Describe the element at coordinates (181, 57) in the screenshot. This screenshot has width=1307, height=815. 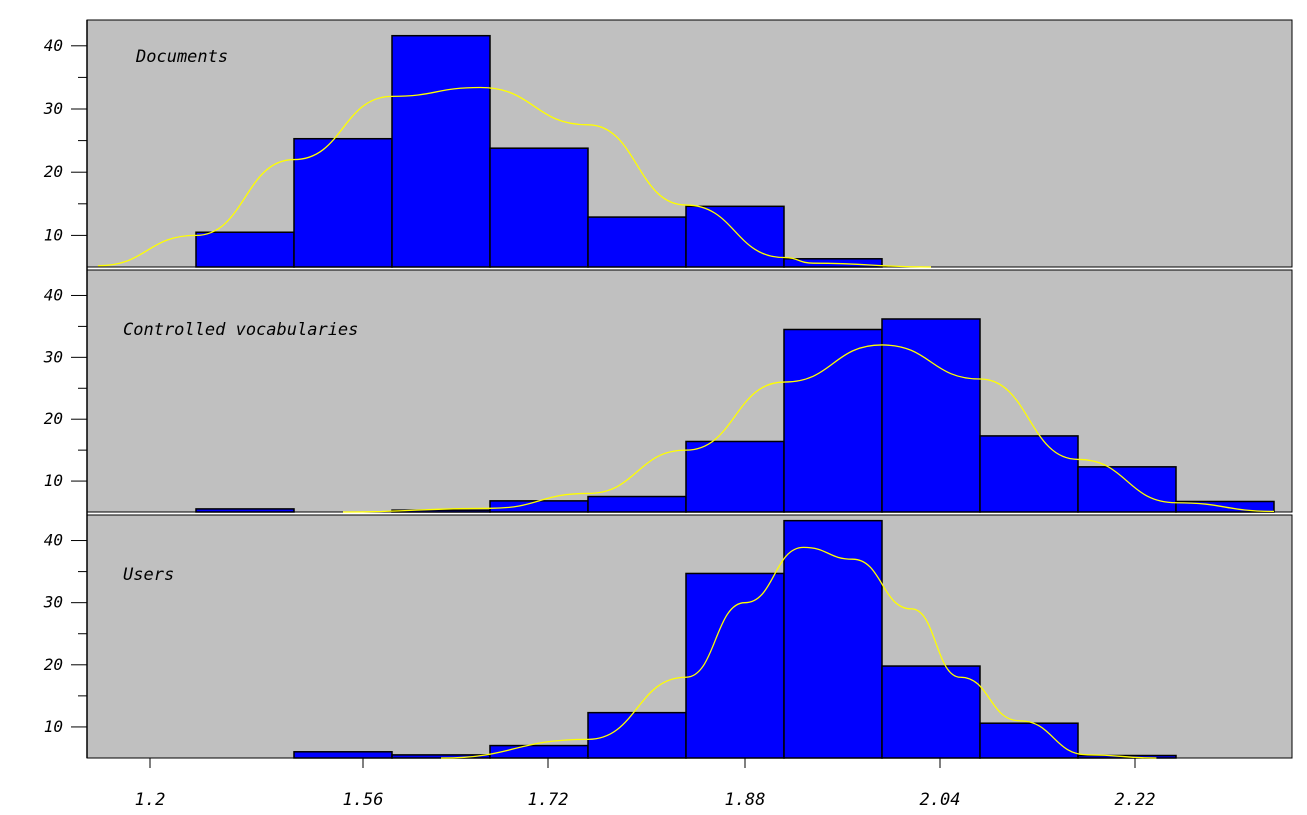
I see `panel-label: Documents` at that location.